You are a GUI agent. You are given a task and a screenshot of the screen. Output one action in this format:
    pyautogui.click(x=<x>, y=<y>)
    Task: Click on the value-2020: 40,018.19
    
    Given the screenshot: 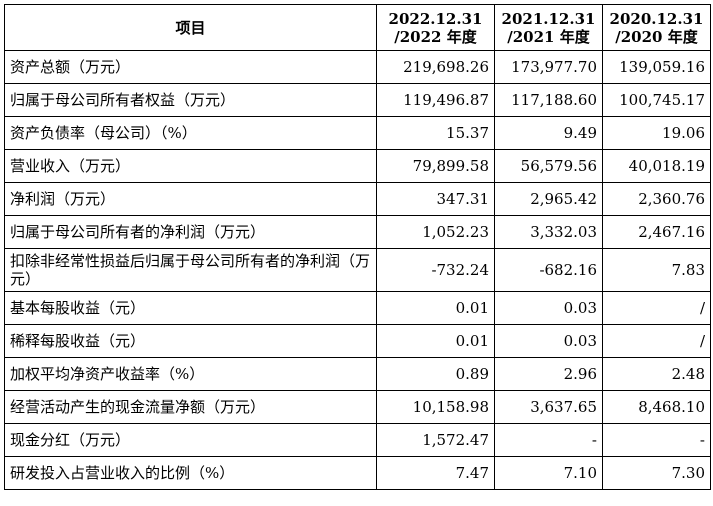 What is the action you would take?
    pyautogui.click(x=656, y=166)
    